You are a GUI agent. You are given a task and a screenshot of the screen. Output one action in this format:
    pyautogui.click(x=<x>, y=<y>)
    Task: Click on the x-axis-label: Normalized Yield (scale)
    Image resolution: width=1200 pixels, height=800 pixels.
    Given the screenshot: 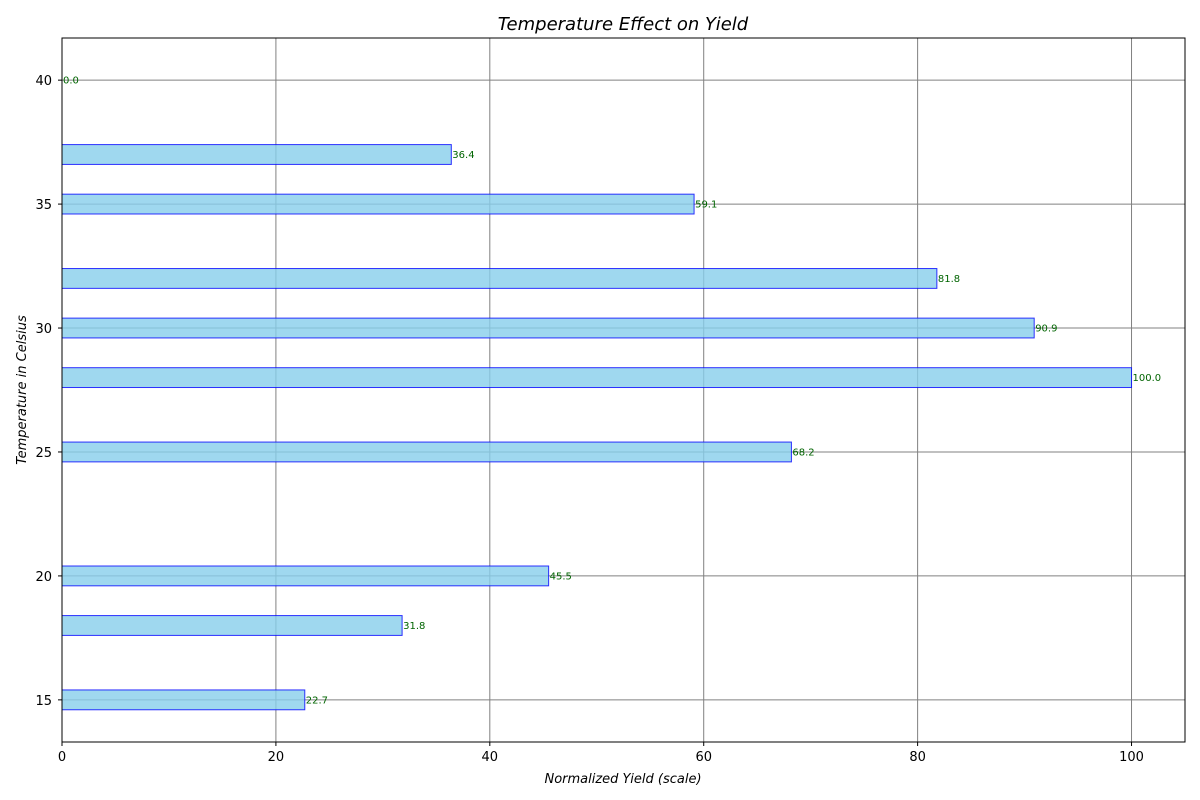 What is the action you would take?
    pyautogui.click(x=622, y=779)
    